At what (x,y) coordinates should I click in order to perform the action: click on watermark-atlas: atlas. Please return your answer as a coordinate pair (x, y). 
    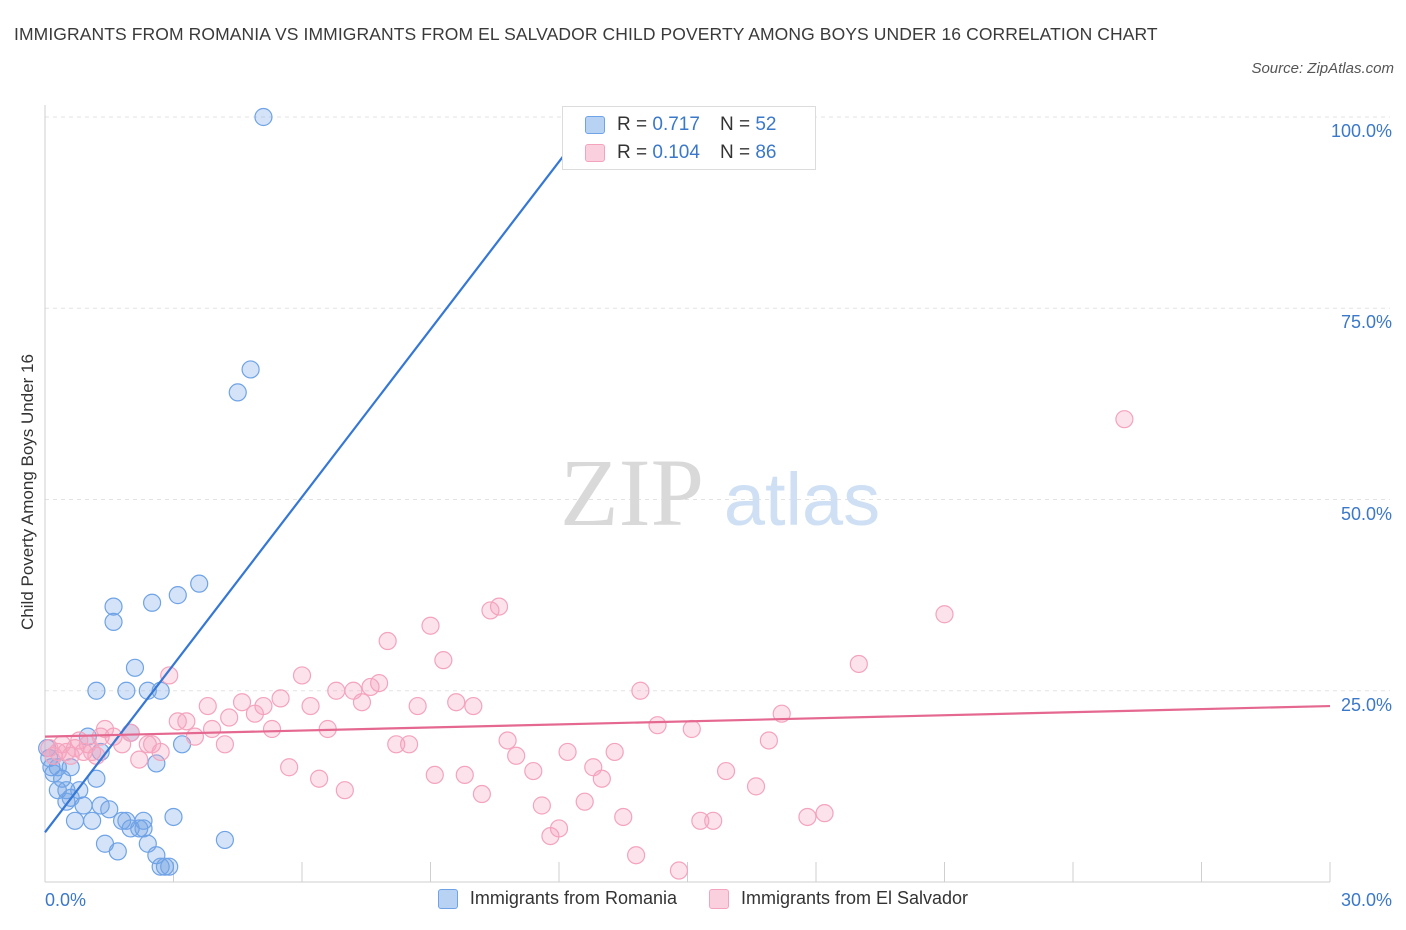
    Looking at the image, I should click on (802, 499).